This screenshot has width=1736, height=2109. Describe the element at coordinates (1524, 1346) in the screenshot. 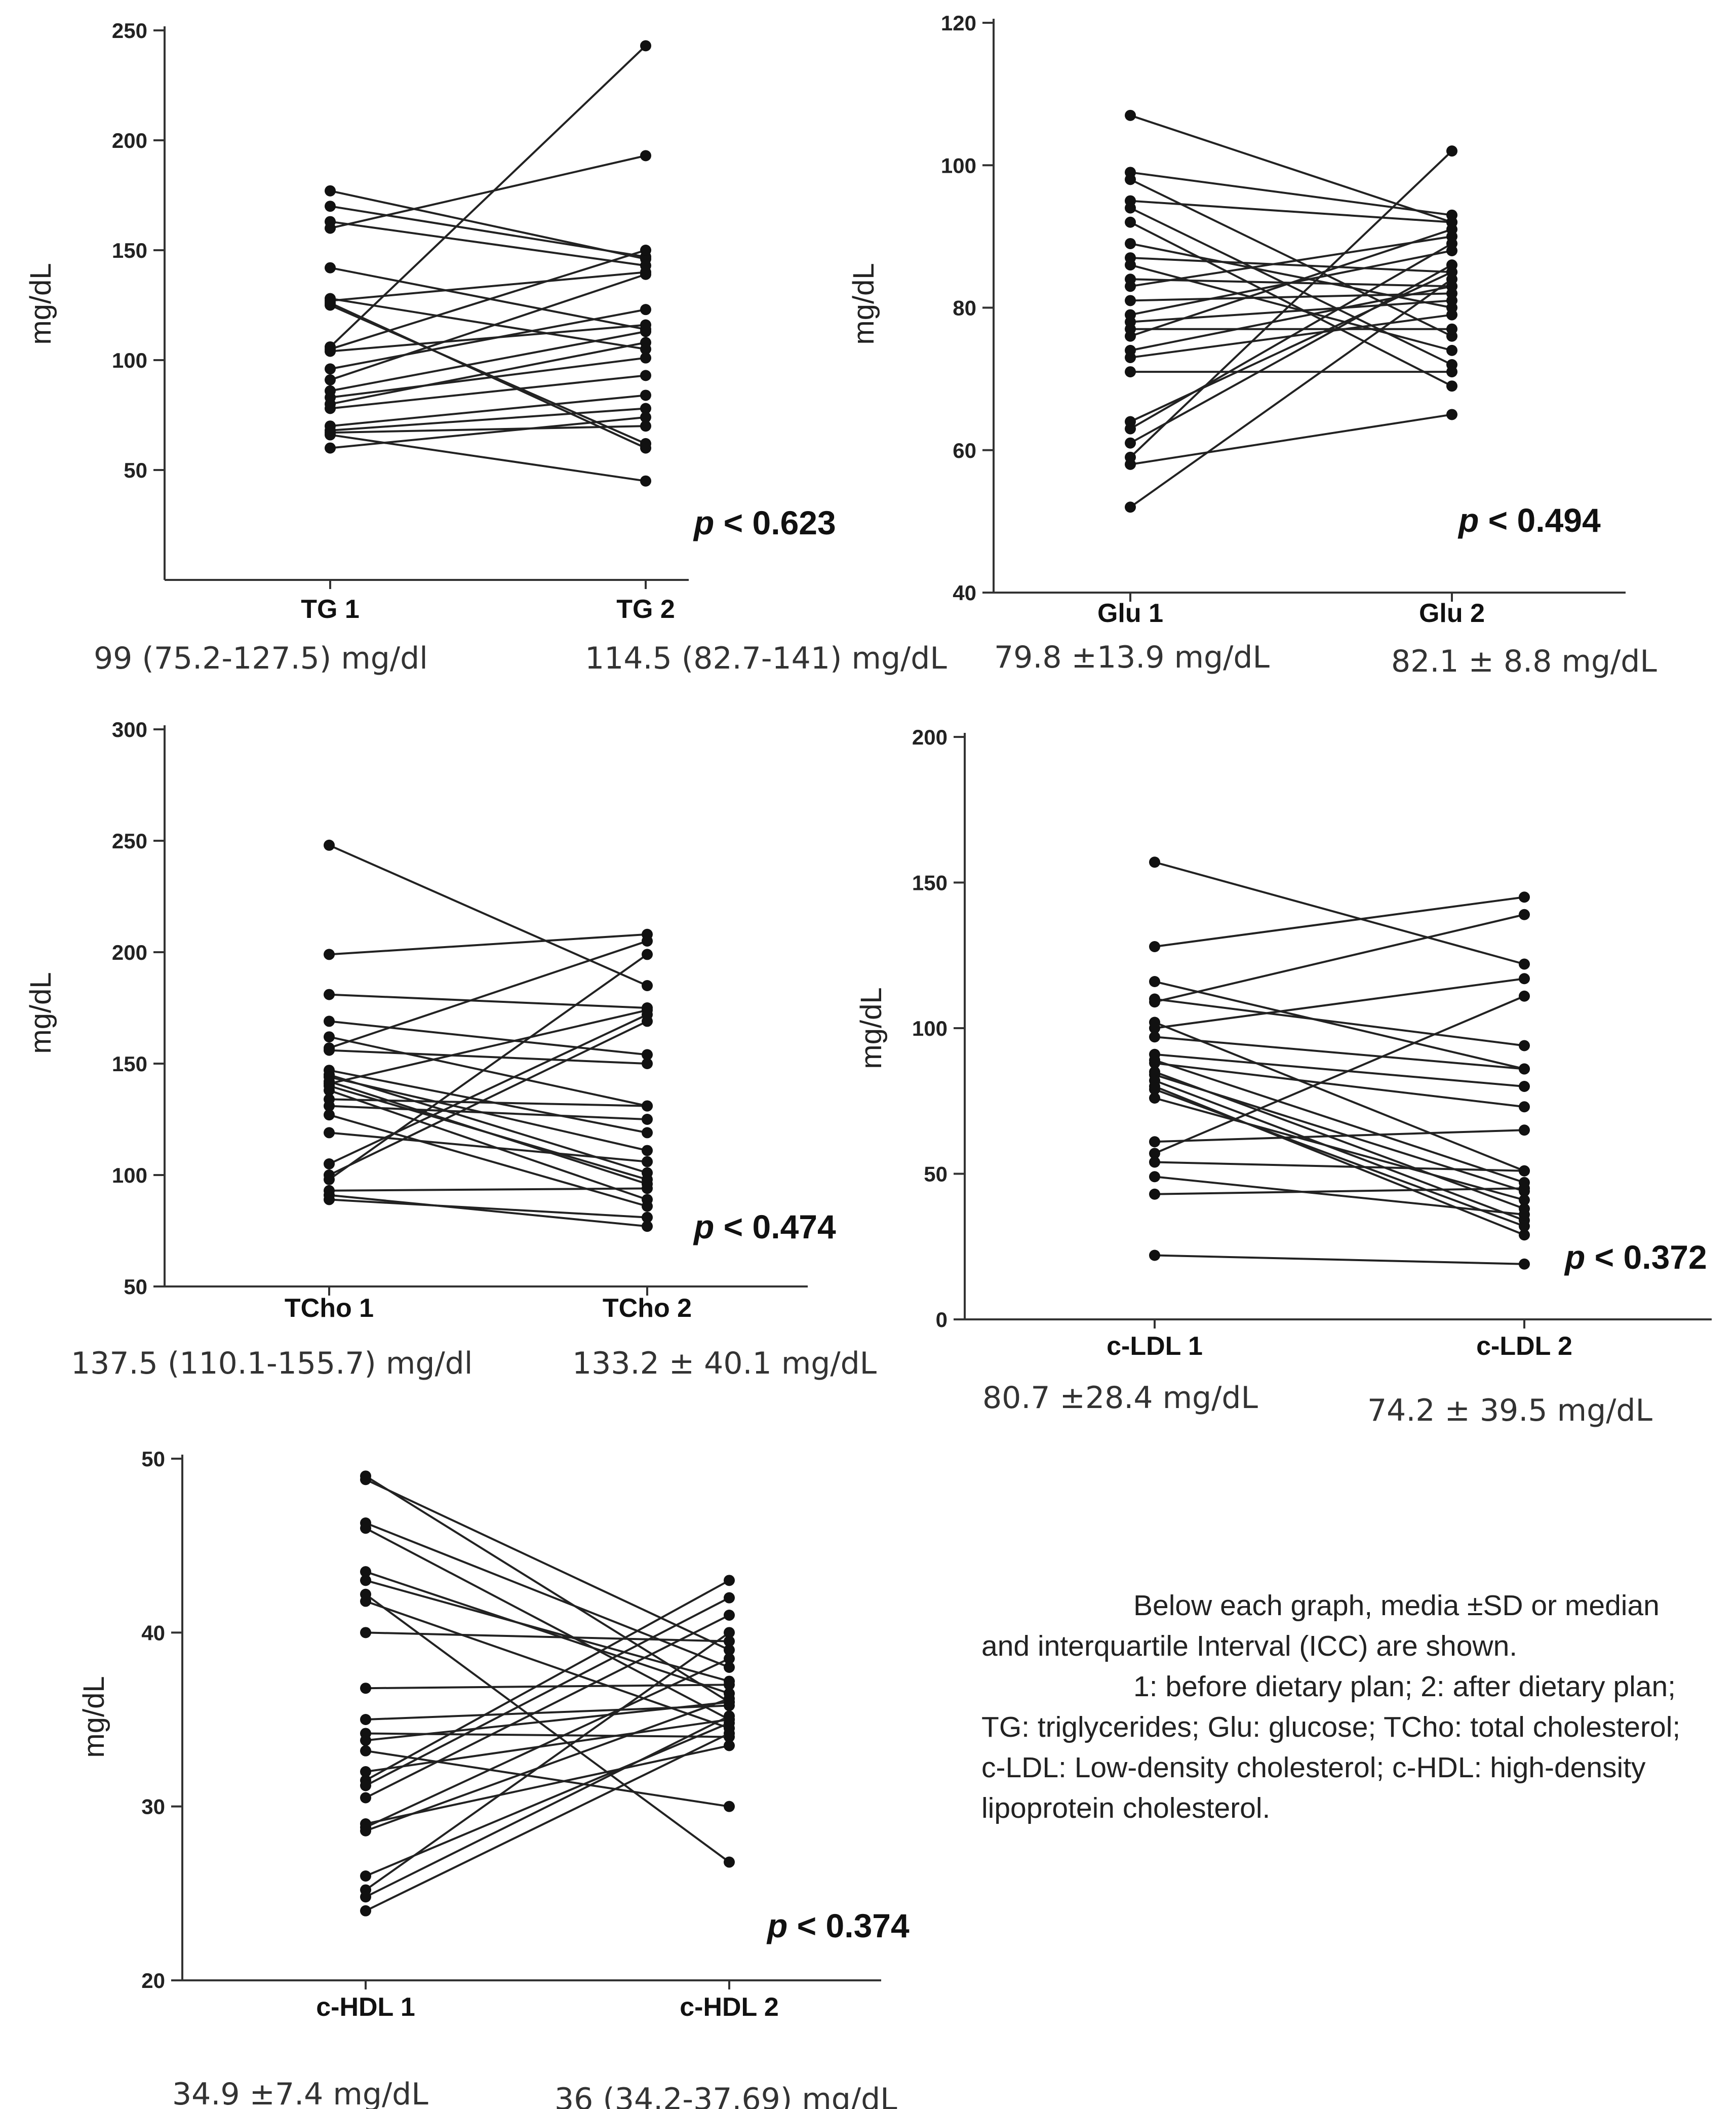

I see `x-category-label: c-LDL 2` at that location.